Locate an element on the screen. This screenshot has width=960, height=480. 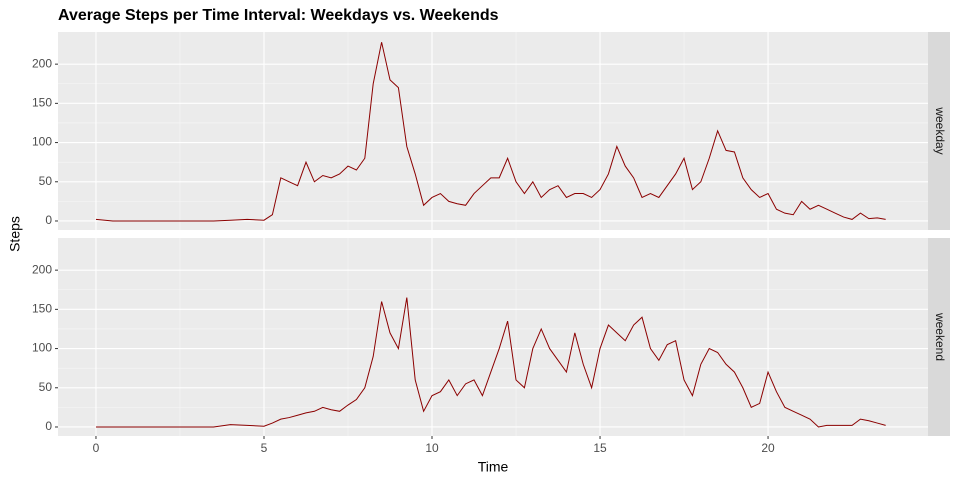
x-tick-label: 10 is located at coordinates (432, 448).